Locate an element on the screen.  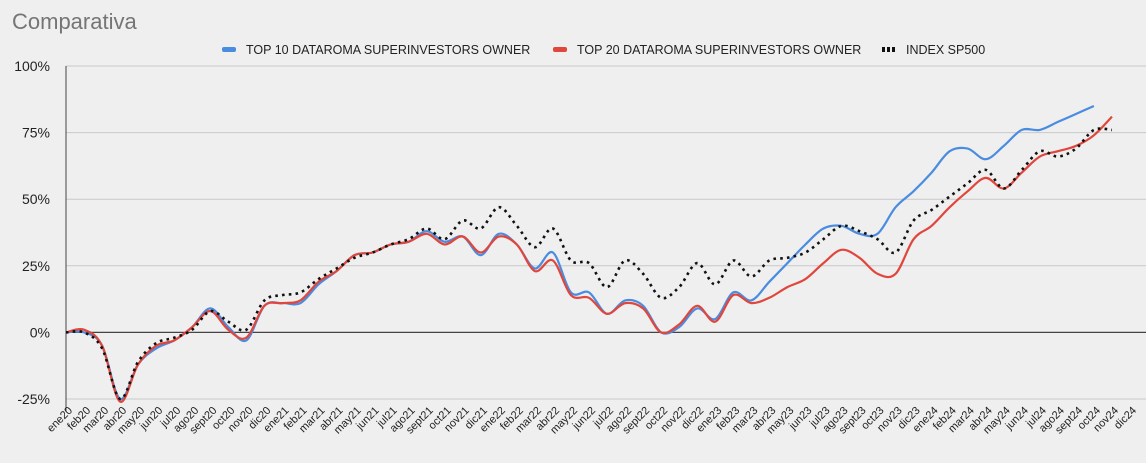
legend-label-3: INDEX SP500 is located at coordinates (945, 50).